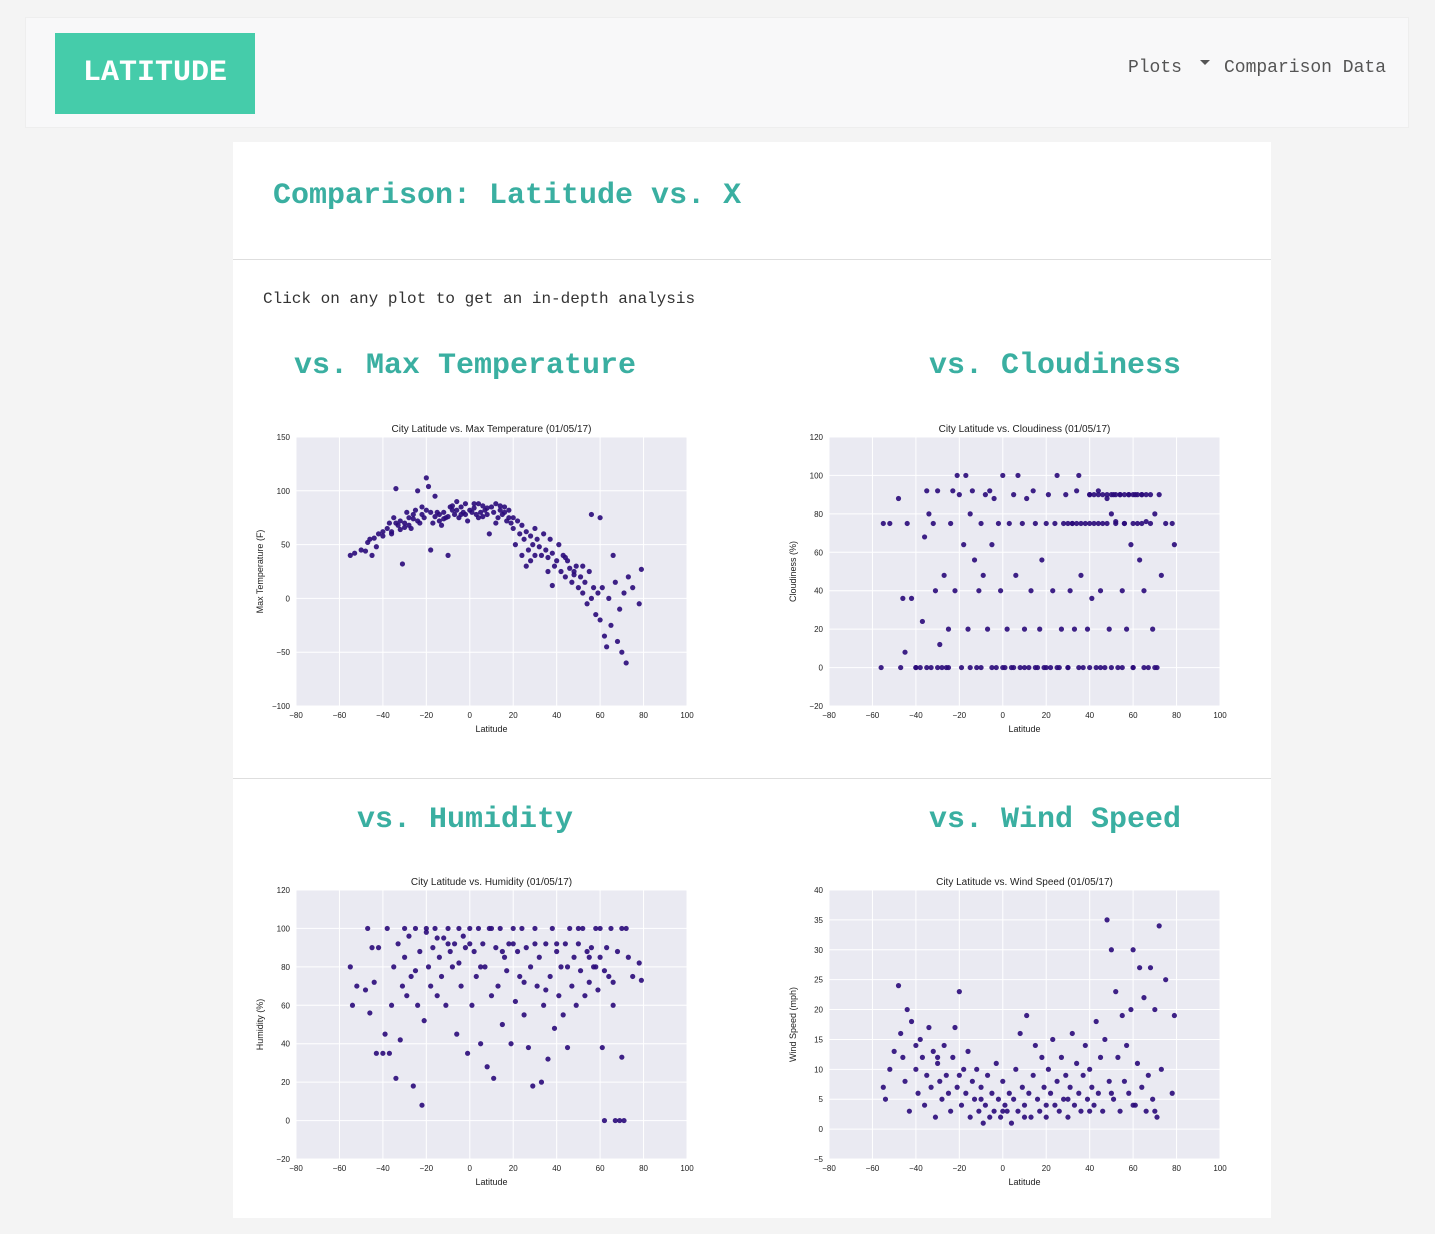 The image size is (1435, 1234). I want to click on y-tick-label: 0, so click(821, 668).